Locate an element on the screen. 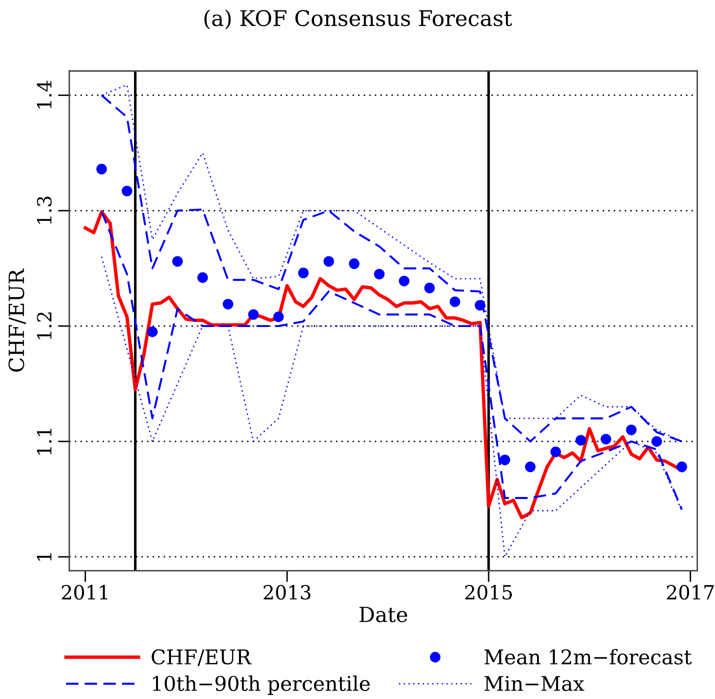 This screenshot has height=699, width=715. y-tick-label: 1.3 is located at coordinates (44, 210).